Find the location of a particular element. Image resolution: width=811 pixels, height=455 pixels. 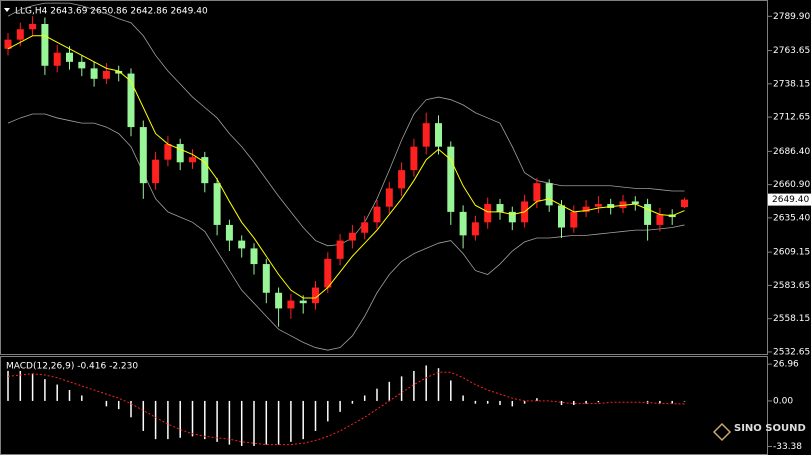

menu-arrow is located at coordinates (7, 10).